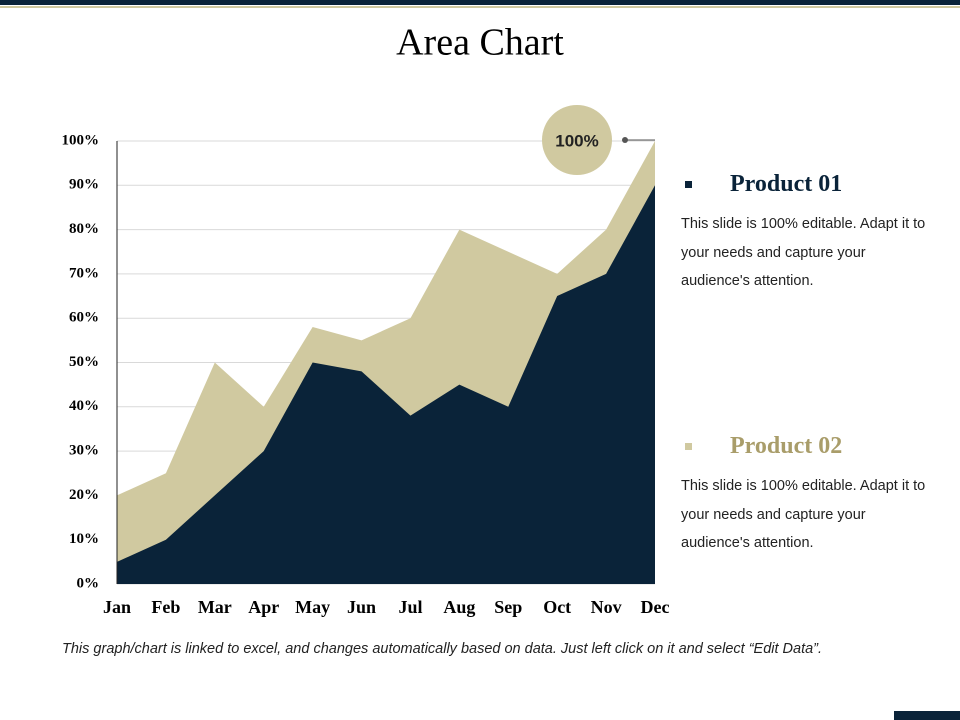 Image resolution: width=960 pixels, height=720 pixels. What do you see at coordinates (117, 607) in the screenshot?
I see `x-tick-label: Jan` at bounding box center [117, 607].